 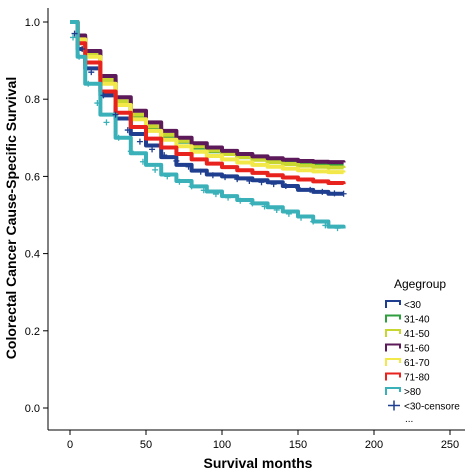 I want to click on legend-entry: 61-70, so click(x=407, y=363).